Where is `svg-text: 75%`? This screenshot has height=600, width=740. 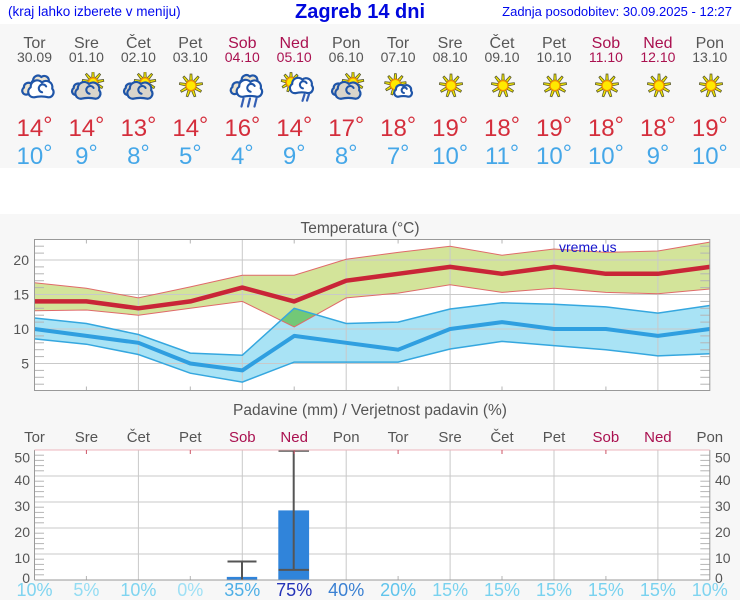
svg-text: 75% is located at coordinates (294, 590).